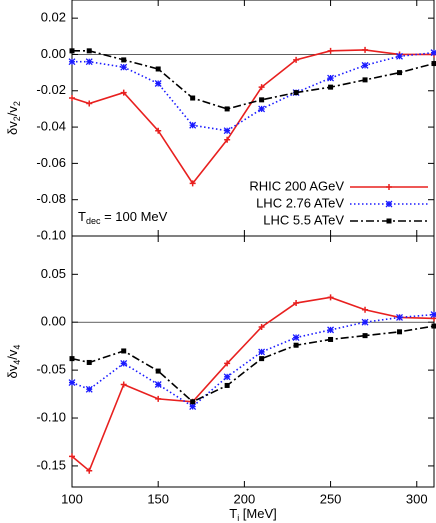 The width and height of the screenshot is (436, 523). What do you see at coordinates (245, 498) in the screenshot?
I see `x-tick-label: 200` at bounding box center [245, 498].